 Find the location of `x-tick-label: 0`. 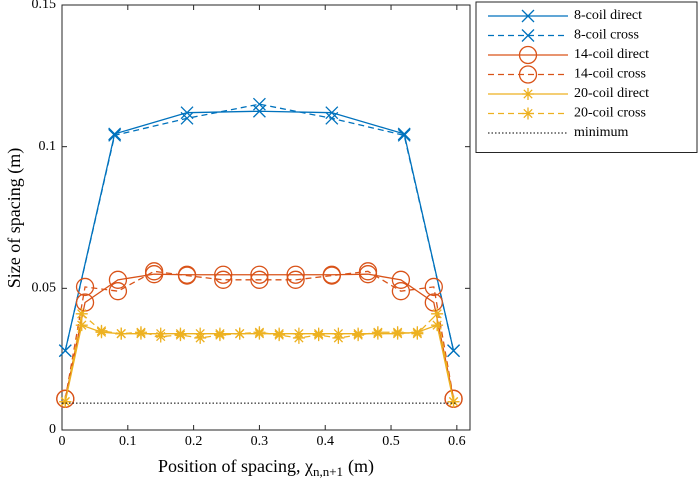

x-tick-label: 0 is located at coordinates (62, 441).